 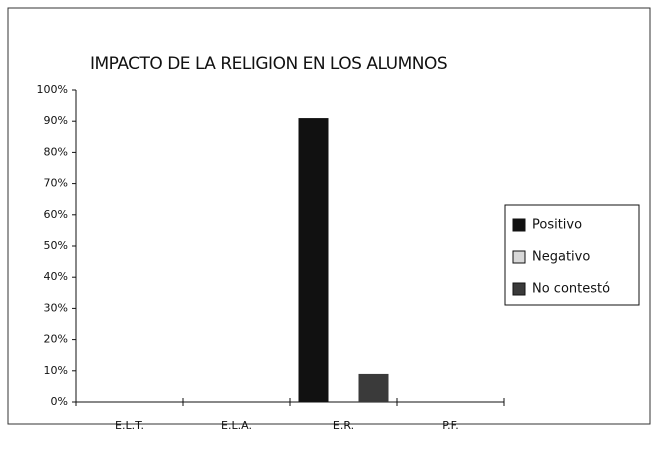 What do you see at coordinates (56, 307) in the screenshot?
I see `y-tick-label: 30%` at bounding box center [56, 307].